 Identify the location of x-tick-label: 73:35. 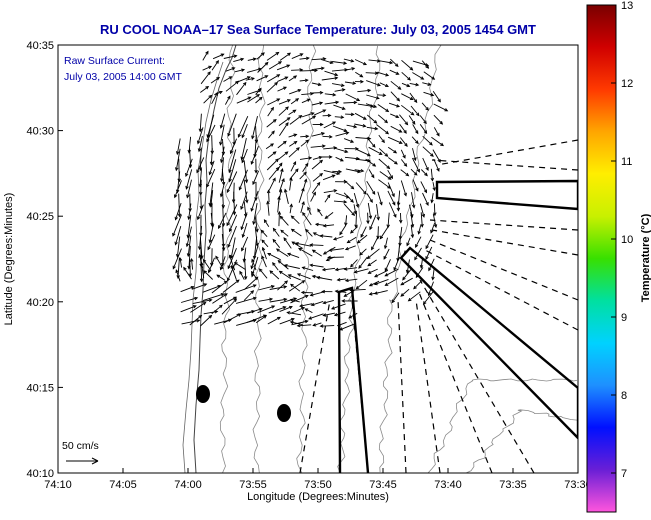
(513, 485).